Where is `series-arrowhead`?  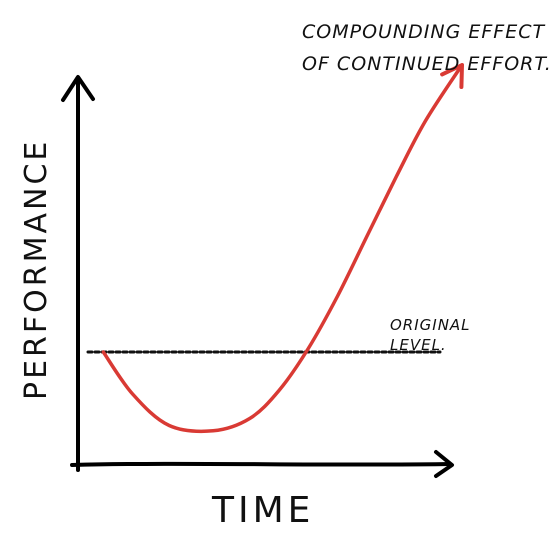
series-arrowhead is located at coordinates (452, 76).